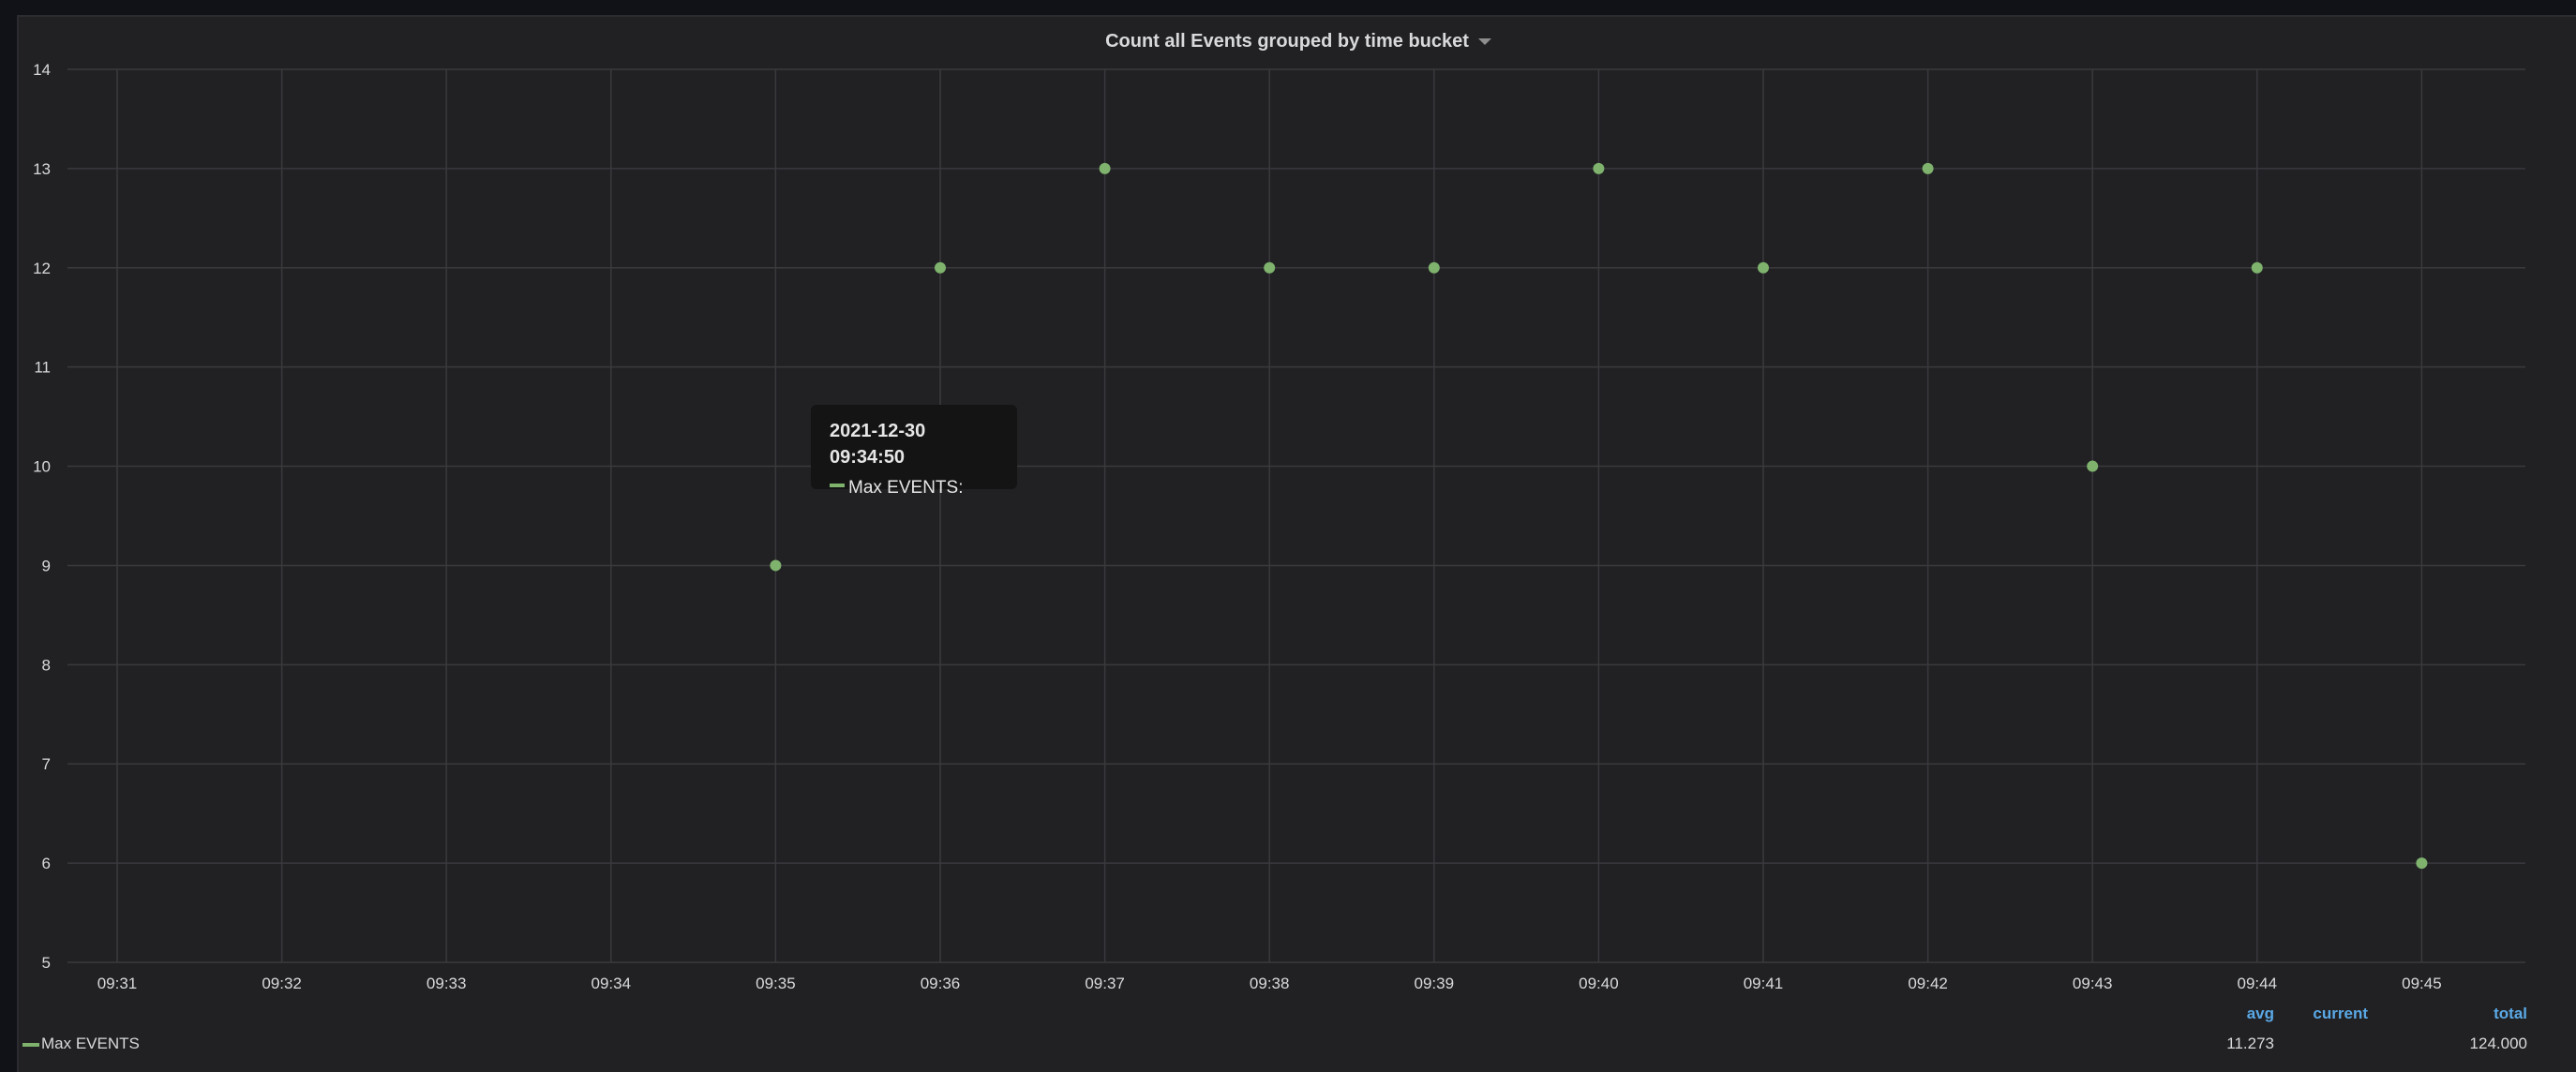 This screenshot has width=2576, height=1072. What do you see at coordinates (2422, 984) in the screenshot?
I see `x-tick-label: 09:45` at bounding box center [2422, 984].